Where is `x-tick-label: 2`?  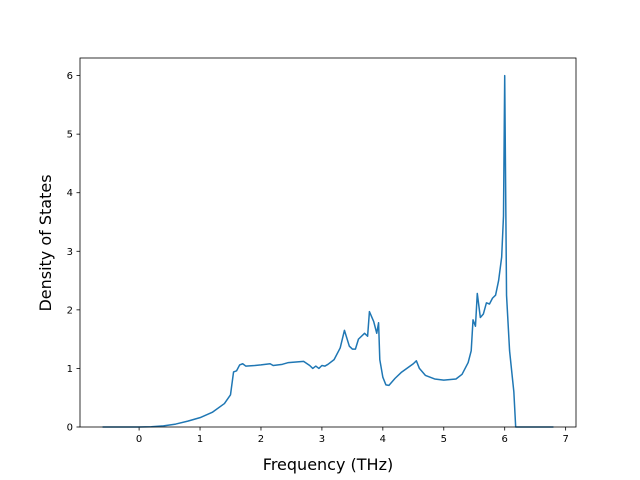
x-tick-label: 2 is located at coordinates (261, 439).